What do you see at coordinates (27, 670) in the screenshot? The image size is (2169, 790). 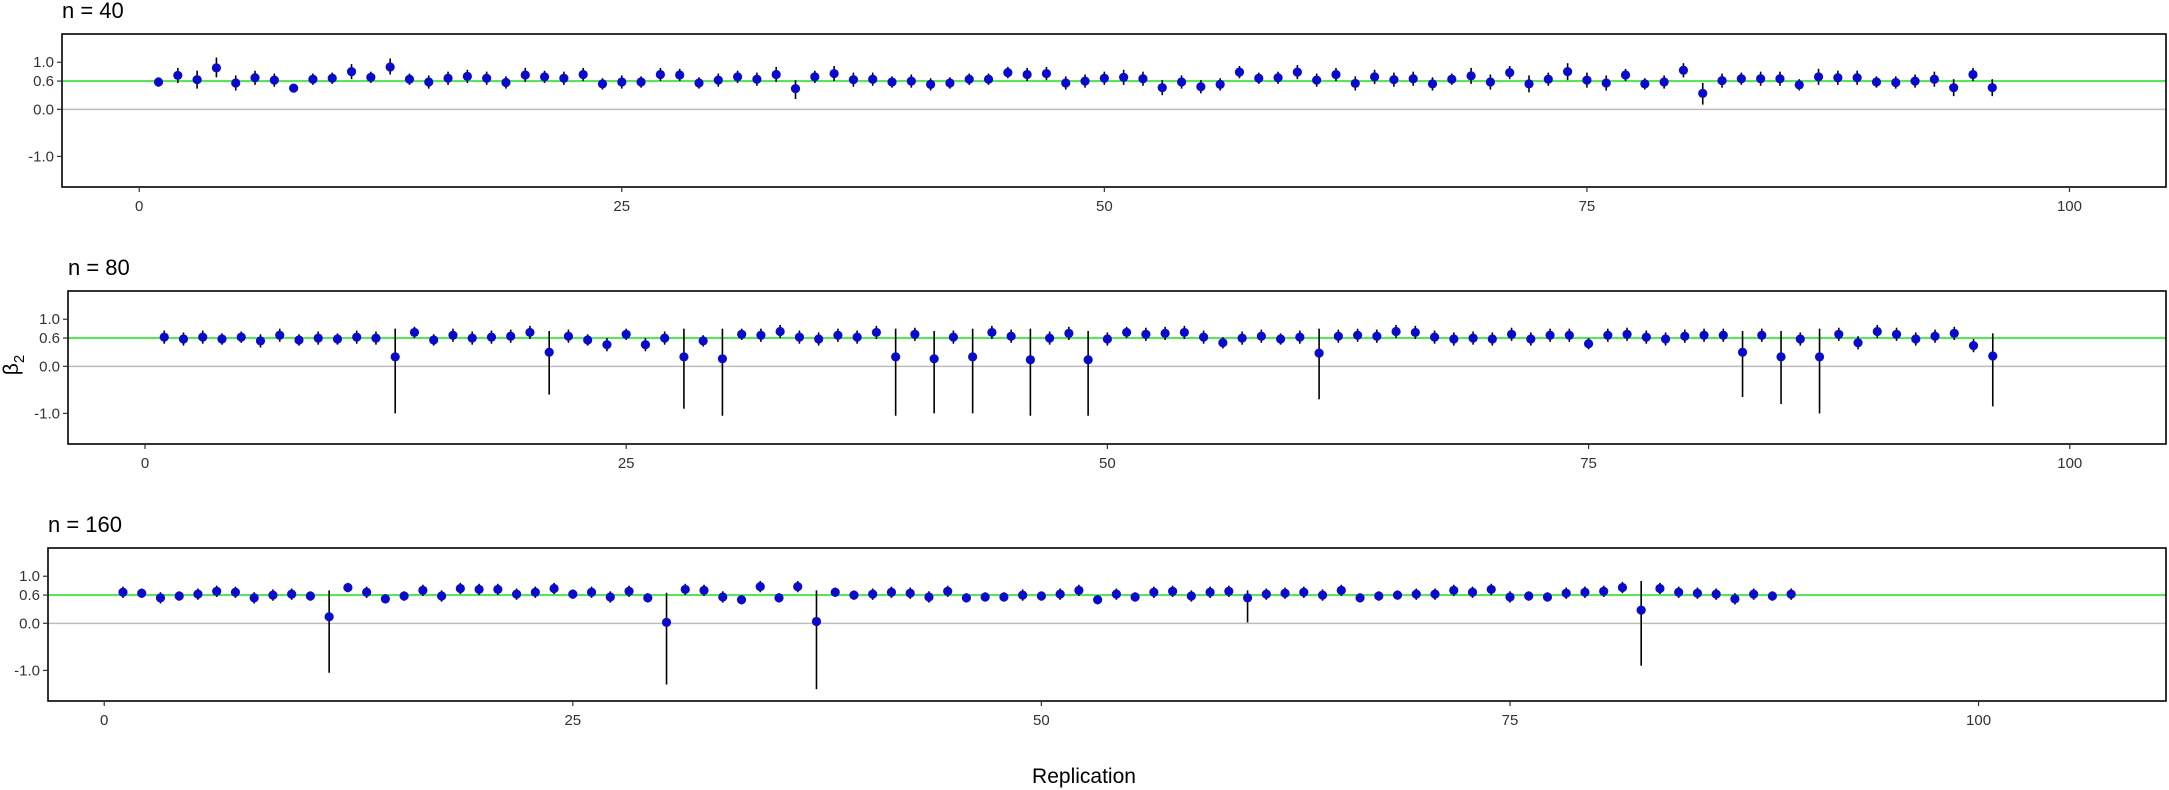 I see `y-tick-label: -1.0` at bounding box center [27, 670].